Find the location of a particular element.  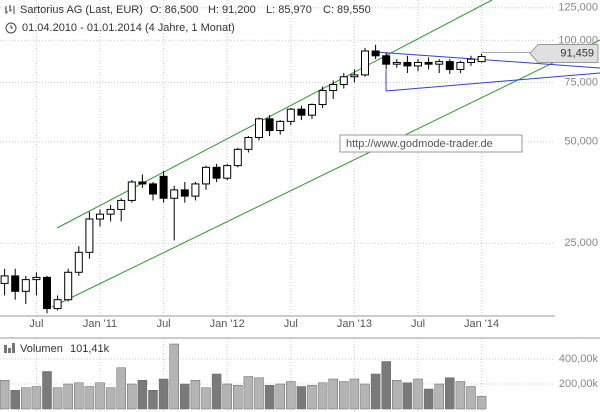

last-price-box is located at coordinates (564, 53).